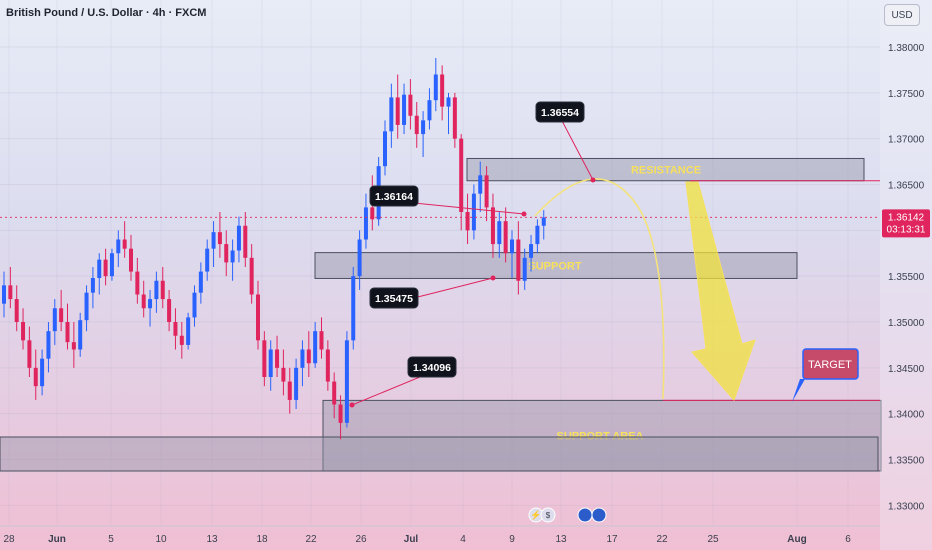 This screenshot has width=932, height=550. What do you see at coordinates (713, 539) in the screenshot?
I see `x-tick-label: 25` at bounding box center [713, 539].